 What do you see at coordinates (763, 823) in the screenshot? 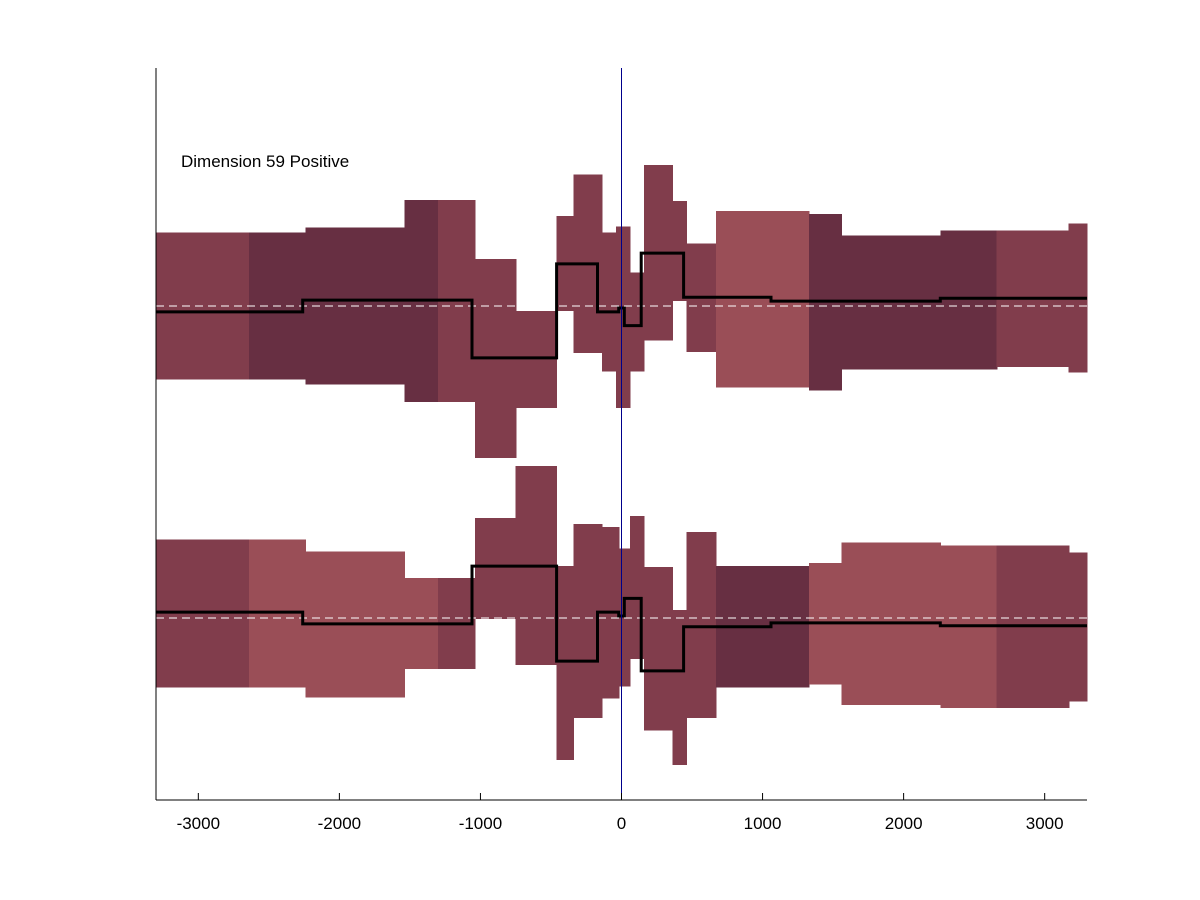
I see `x-tick-label: 1000` at bounding box center [763, 823].